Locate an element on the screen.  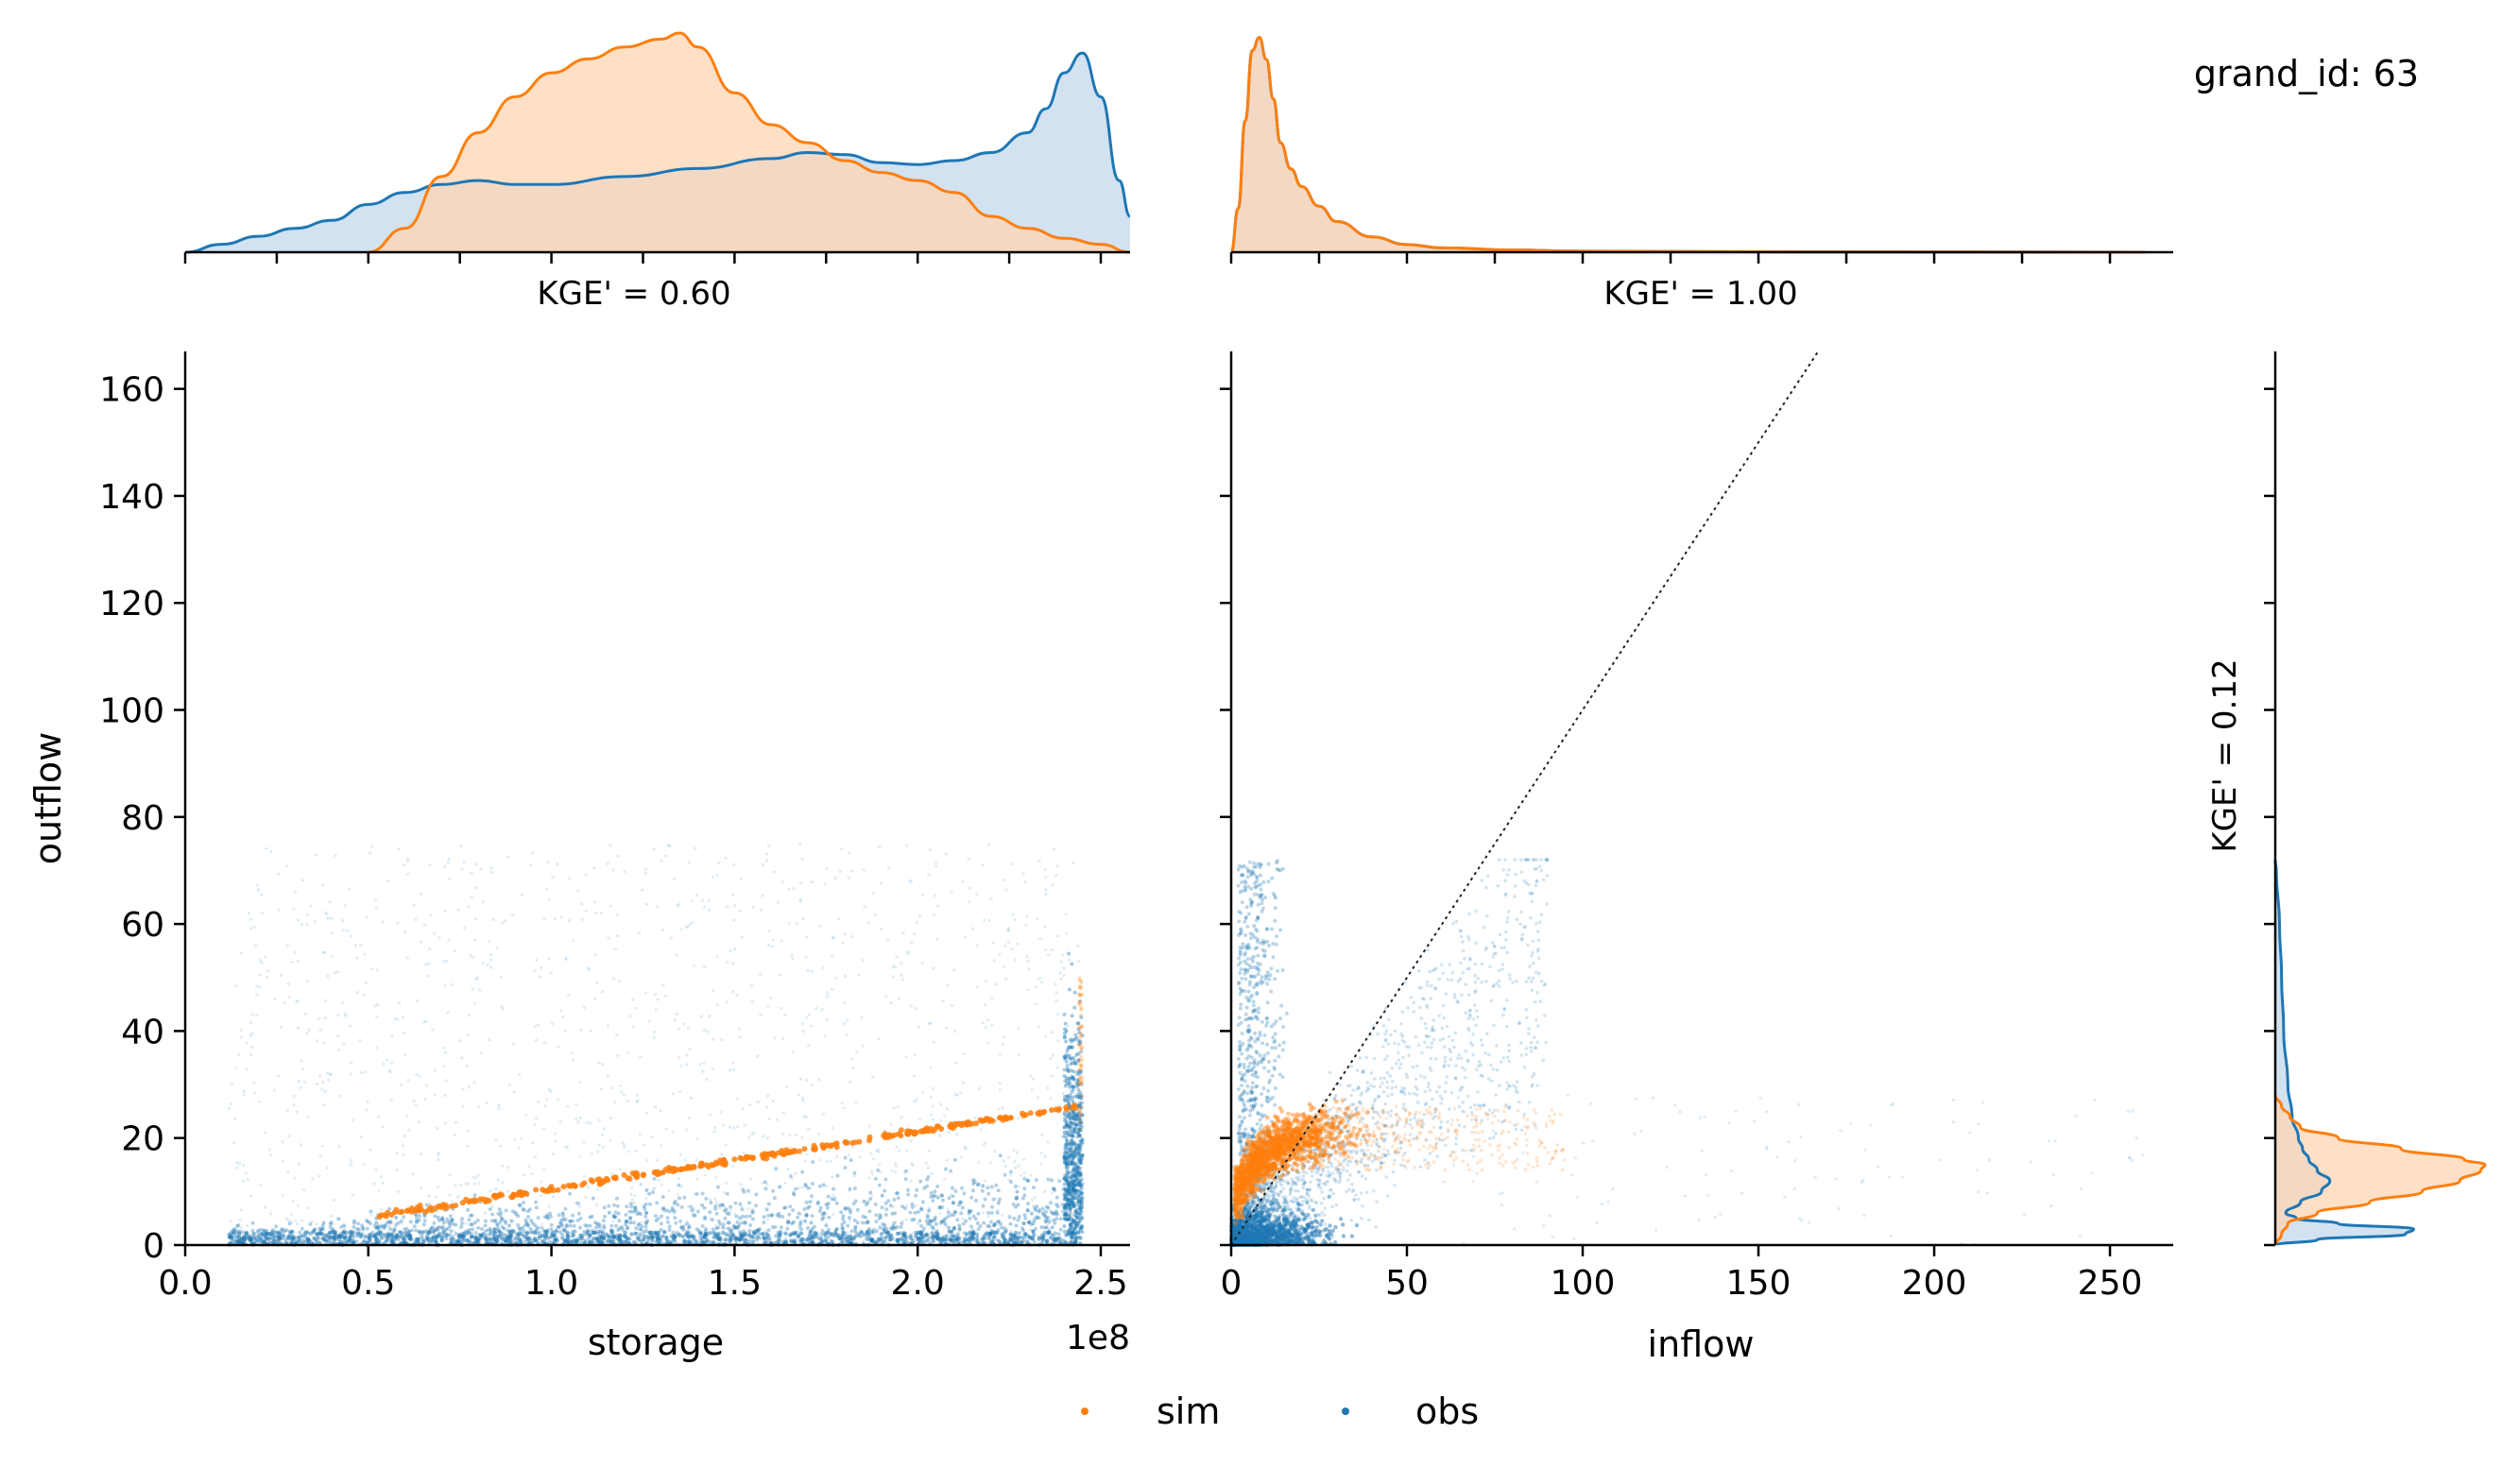
outflow-y-label: outflow is located at coordinates (48, 798).